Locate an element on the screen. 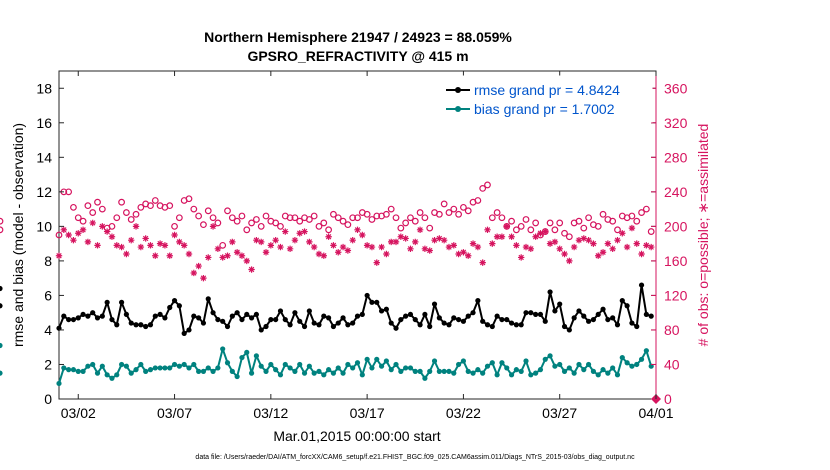 The width and height of the screenshot is (830, 470). x-tick-label: 03/12 is located at coordinates (270, 413).